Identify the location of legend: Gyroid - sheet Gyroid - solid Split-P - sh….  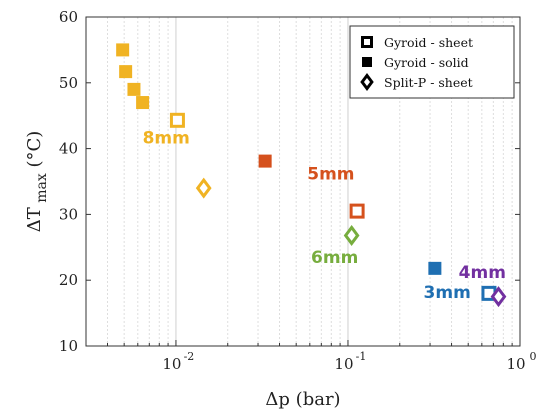
(432, 62).